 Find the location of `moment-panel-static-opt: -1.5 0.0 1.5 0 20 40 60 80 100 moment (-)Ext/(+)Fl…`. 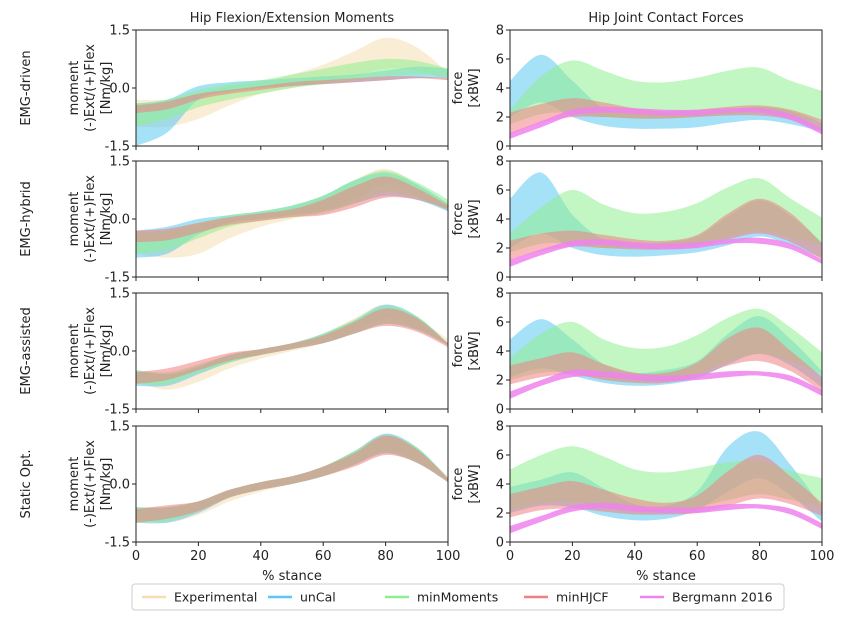

moment-panel-static-opt: -1.5 0.0 1.5 0 20 40 60 80 100 moment (-)Ext/(+)Fl… is located at coordinates (239, 492).